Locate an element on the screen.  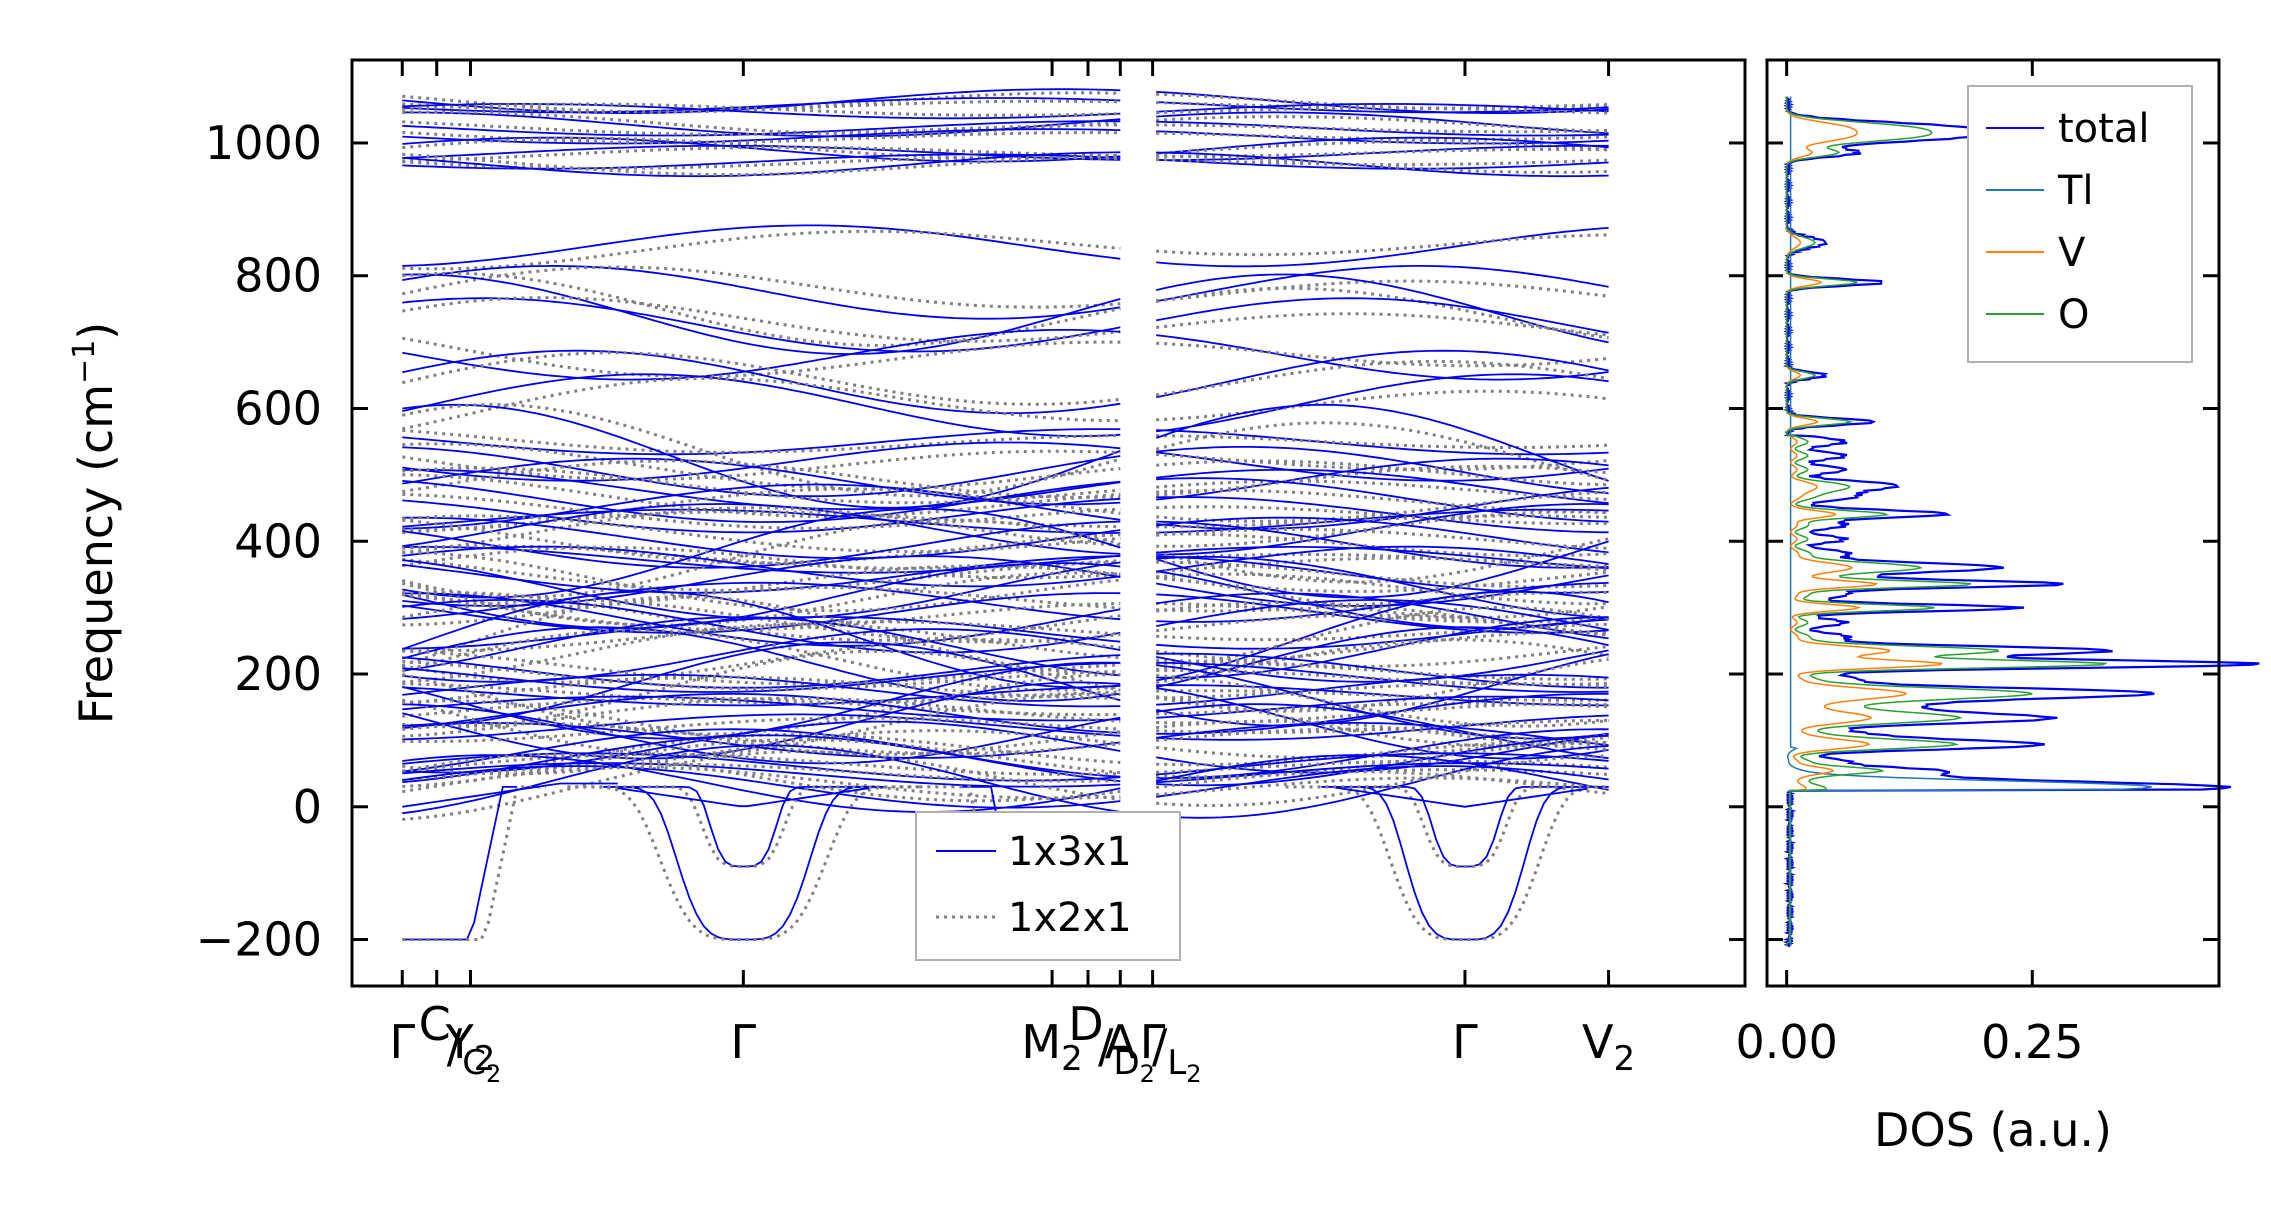
dos-x-axis-title: DOS (a.u.) is located at coordinates (1993, 1130).